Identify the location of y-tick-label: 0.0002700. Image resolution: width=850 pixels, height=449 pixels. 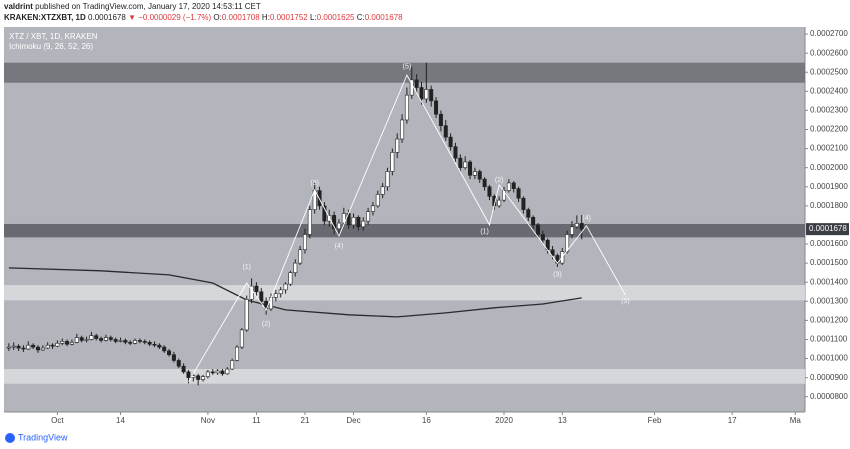
(829, 33).